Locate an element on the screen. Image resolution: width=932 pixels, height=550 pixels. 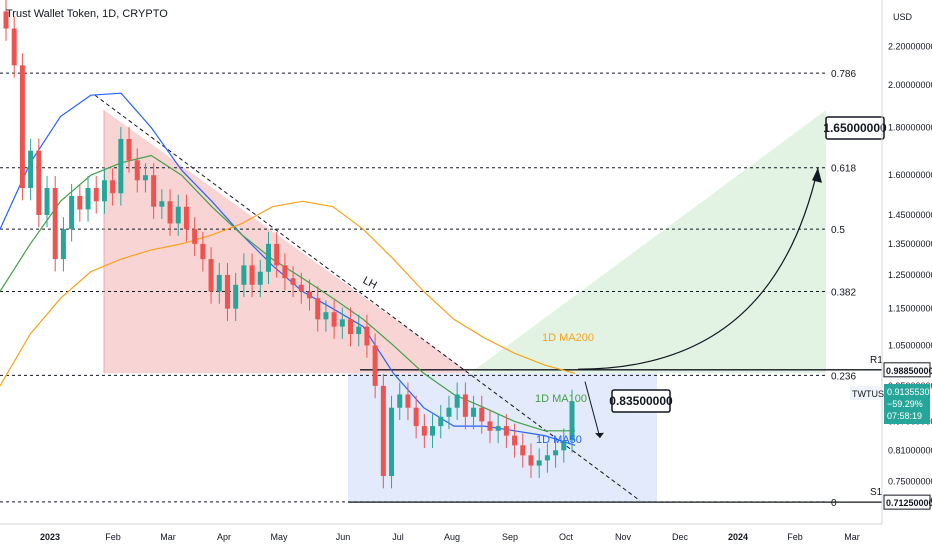
x-tick-10: Nov is located at coordinates (623, 537).